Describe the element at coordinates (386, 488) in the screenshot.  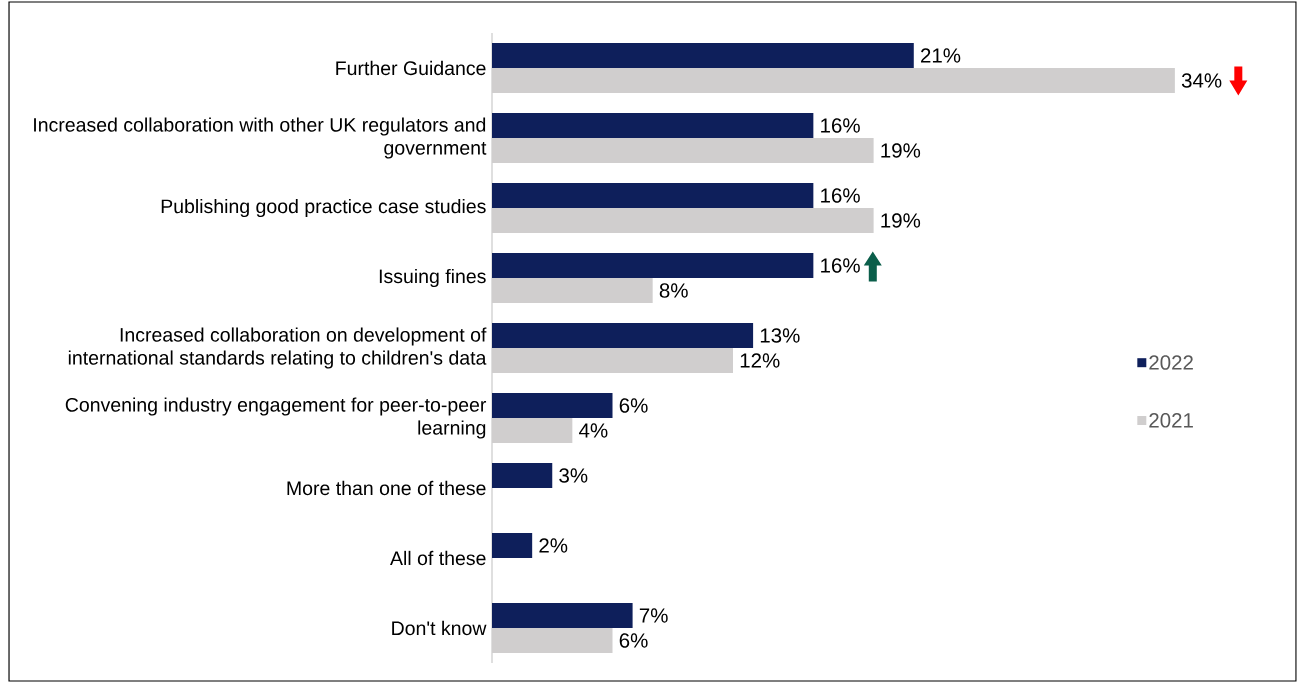
I see `y-tick-label: More than one of these` at that location.